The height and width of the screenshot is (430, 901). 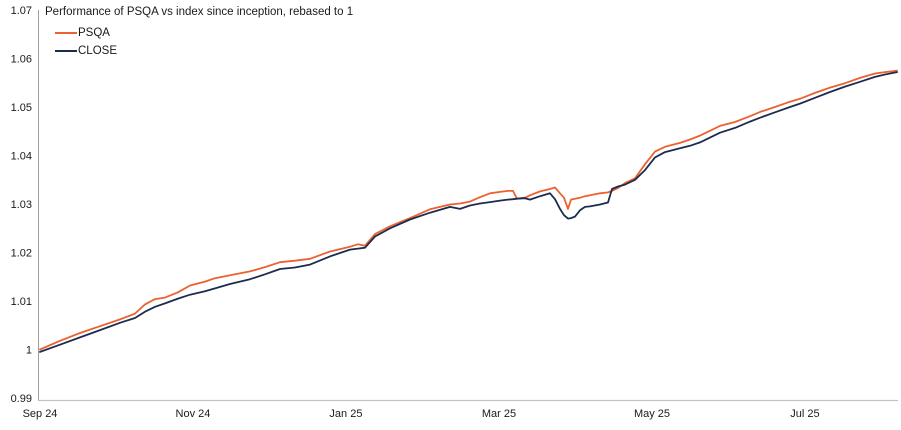 I want to click on y-tick-label: 1.05, so click(x=21, y=108).